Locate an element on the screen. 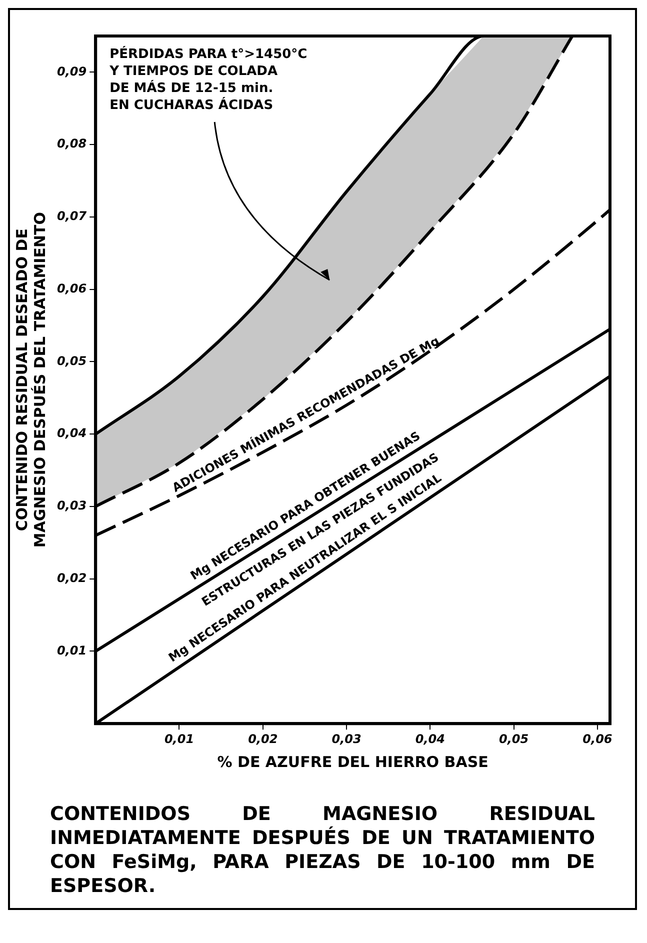 The image size is (647, 943). y-tick-label: 0,01 is located at coordinates (72, 650).